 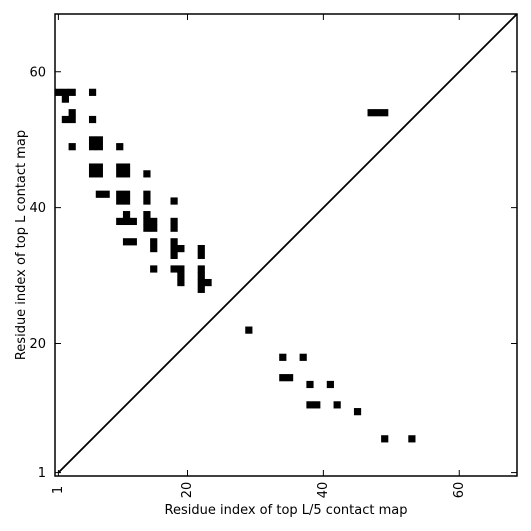 I want to click on y-axis-label: Residue index of top L contact map, so click(x=21, y=245).